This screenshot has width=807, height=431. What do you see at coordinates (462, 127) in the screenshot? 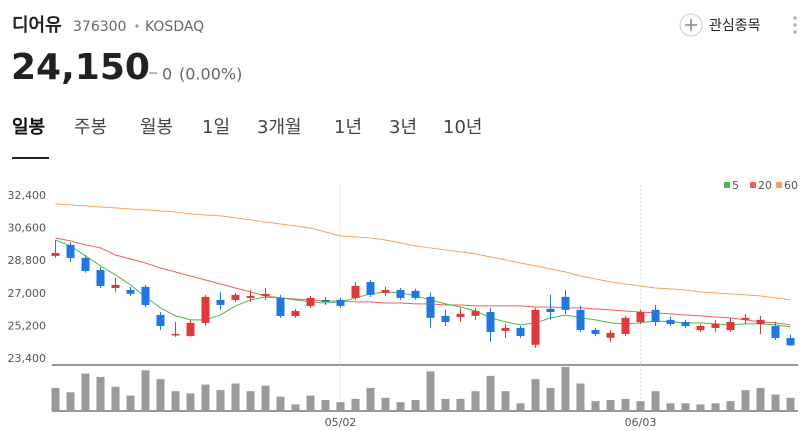
I see `period-tab: 10년` at bounding box center [462, 127].